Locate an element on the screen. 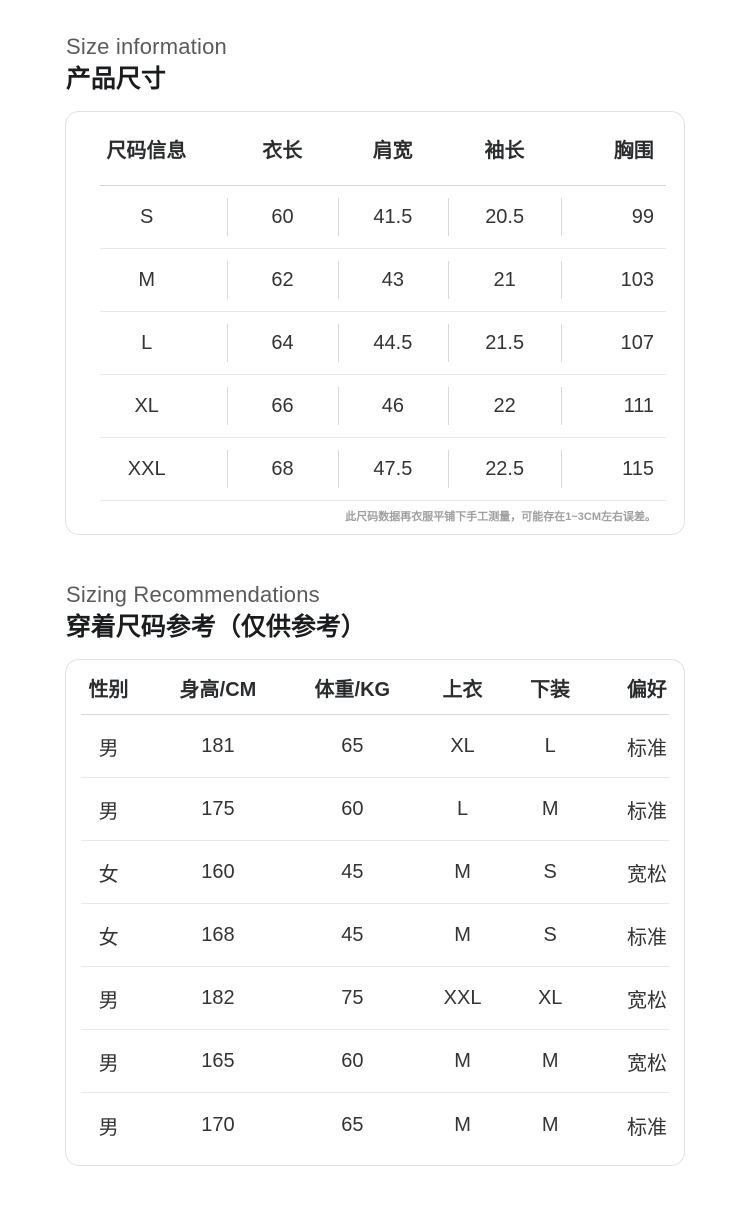  bottom-size-value: XL is located at coordinates (550, 998).